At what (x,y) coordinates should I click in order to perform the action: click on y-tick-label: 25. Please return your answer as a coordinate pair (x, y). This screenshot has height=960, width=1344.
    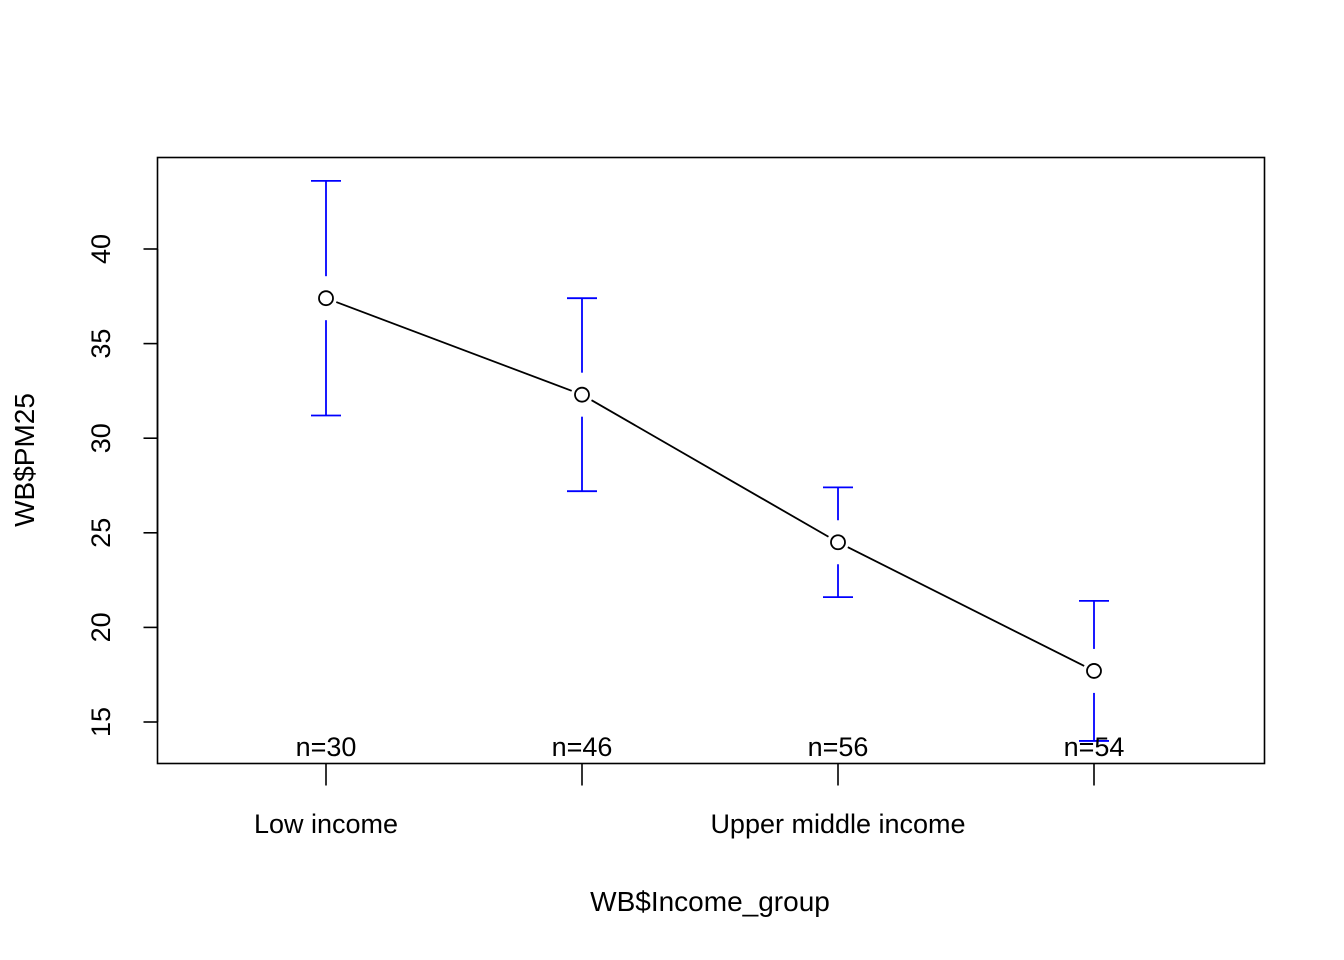
    Looking at the image, I should click on (101, 533).